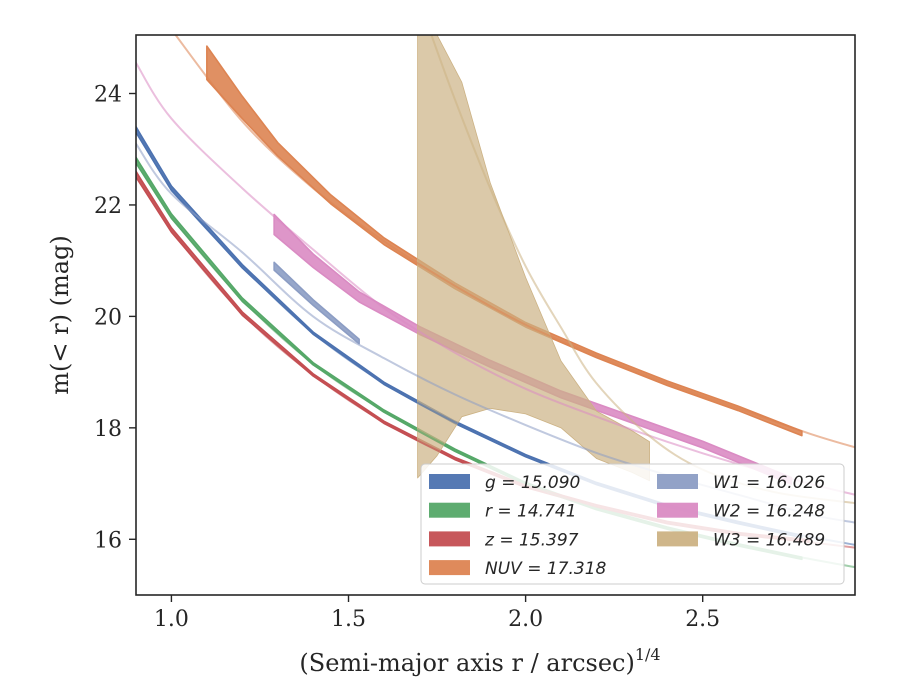  I want to click on y-axis-ticks: 16 18 20 22 24, so click(115, 318).